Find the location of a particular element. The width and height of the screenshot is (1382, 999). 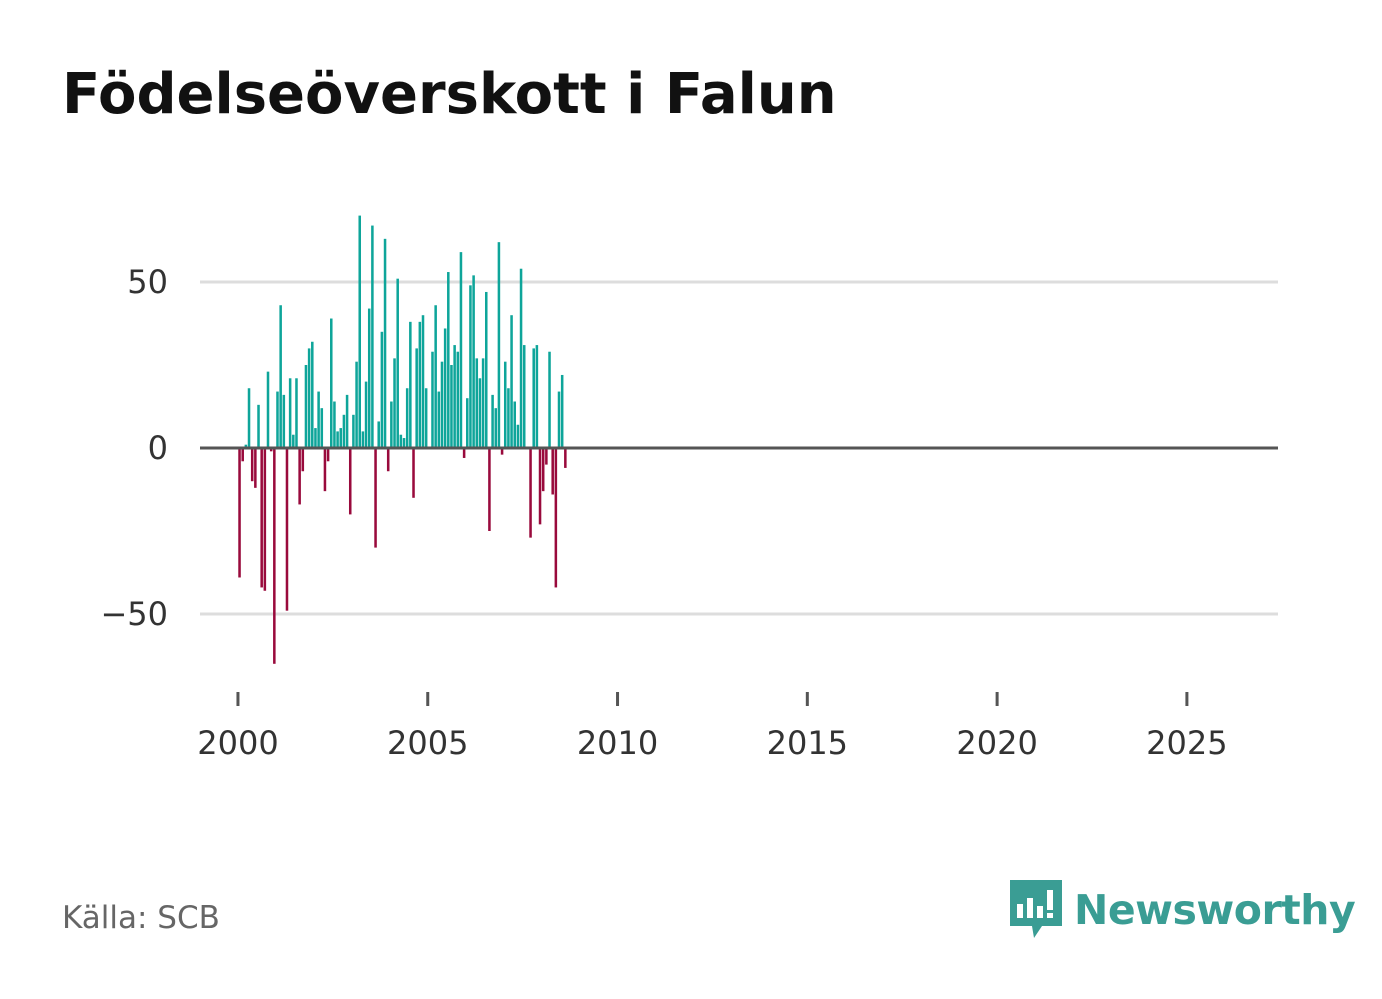

y-tick-label: 0 is located at coordinates (158, 448).